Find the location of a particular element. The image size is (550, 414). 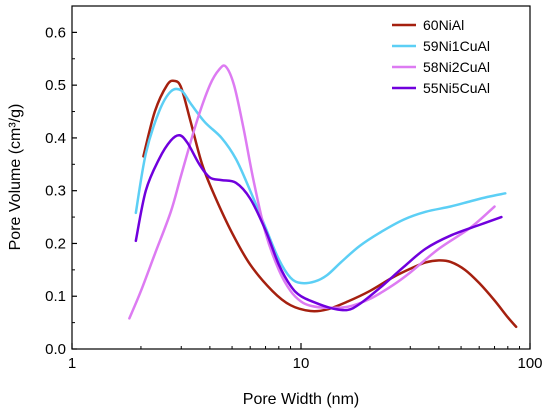

y-tick-label: 0.1 is located at coordinates (55, 296).